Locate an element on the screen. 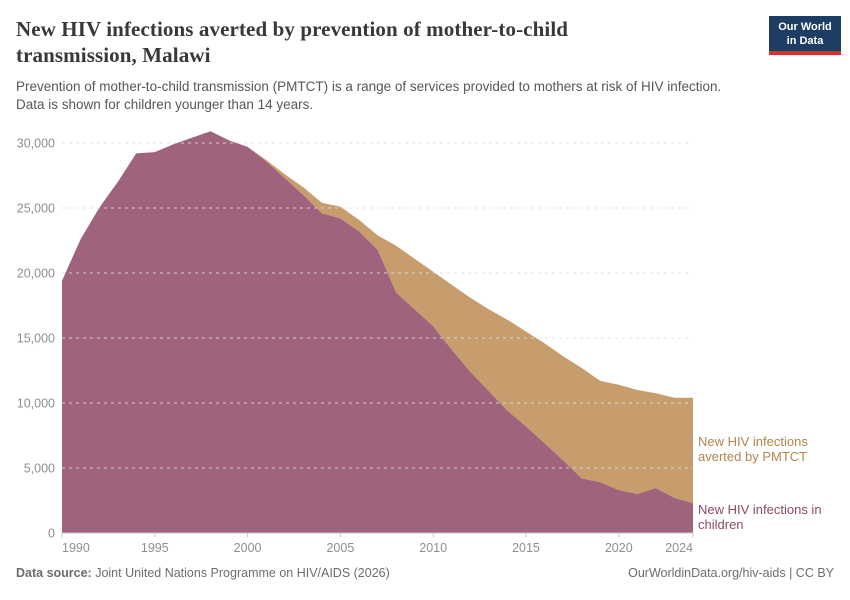 The image size is (850, 600). x-axis-tick-label: 2024 is located at coordinates (679, 548).